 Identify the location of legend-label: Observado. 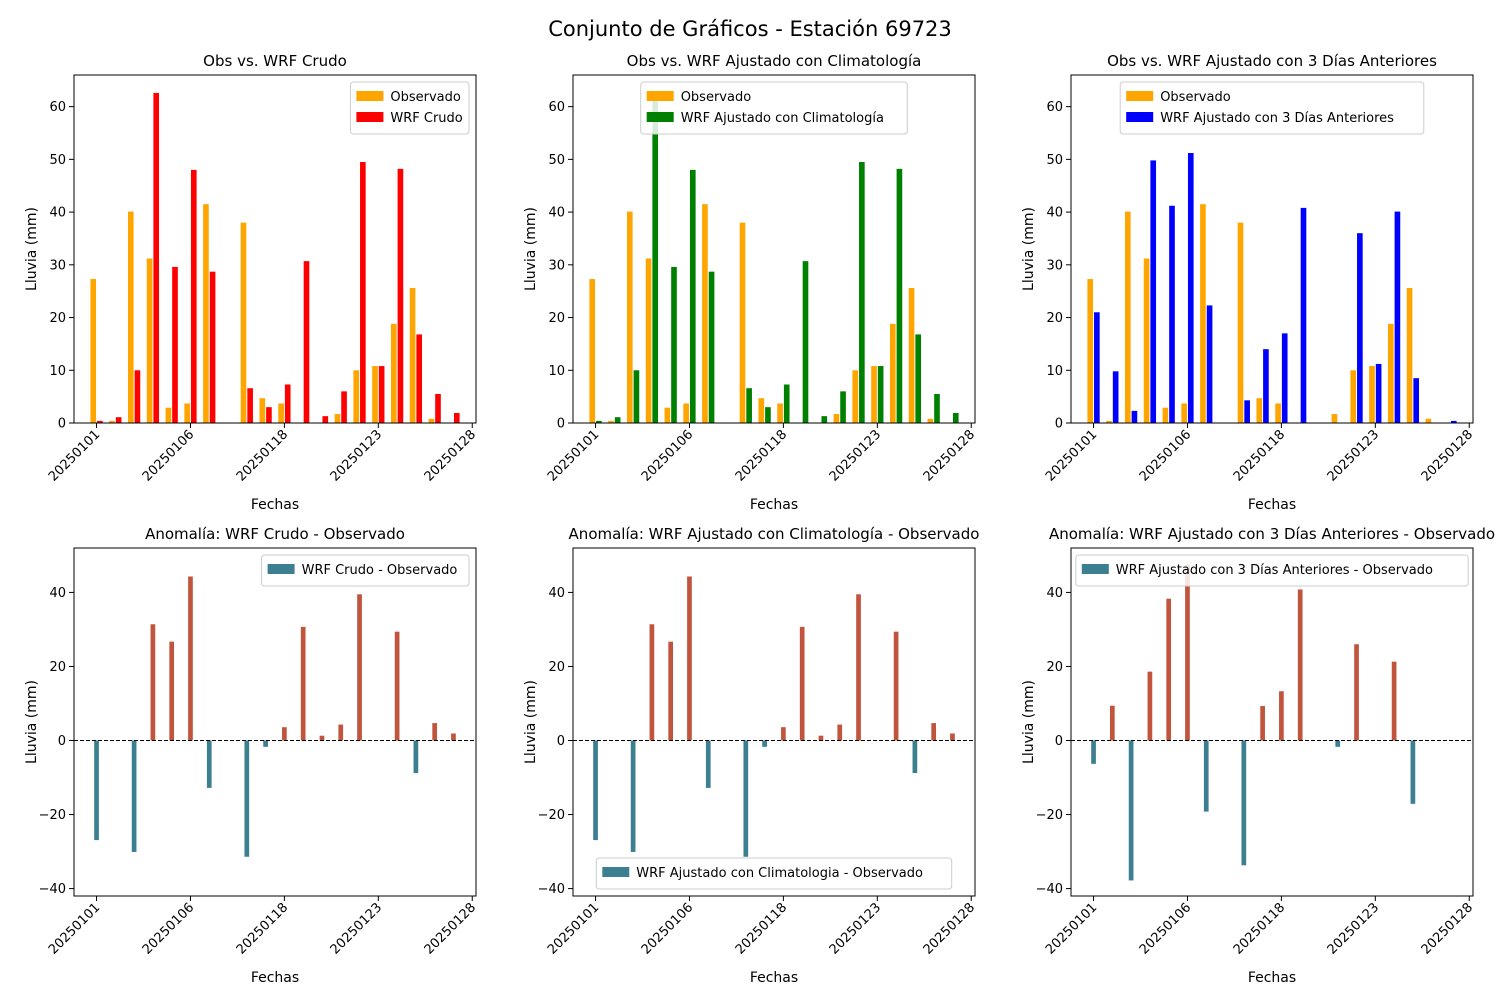
(1195, 97).